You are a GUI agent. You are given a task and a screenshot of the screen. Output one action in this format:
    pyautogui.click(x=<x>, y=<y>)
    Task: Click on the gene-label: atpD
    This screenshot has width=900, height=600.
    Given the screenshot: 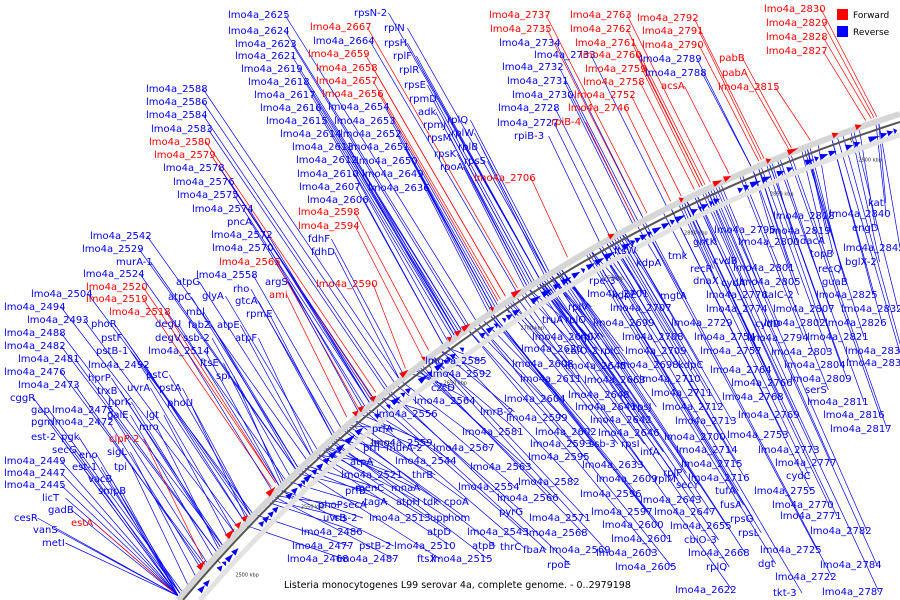 What is the action you would take?
    pyautogui.click(x=439, y=532)
    